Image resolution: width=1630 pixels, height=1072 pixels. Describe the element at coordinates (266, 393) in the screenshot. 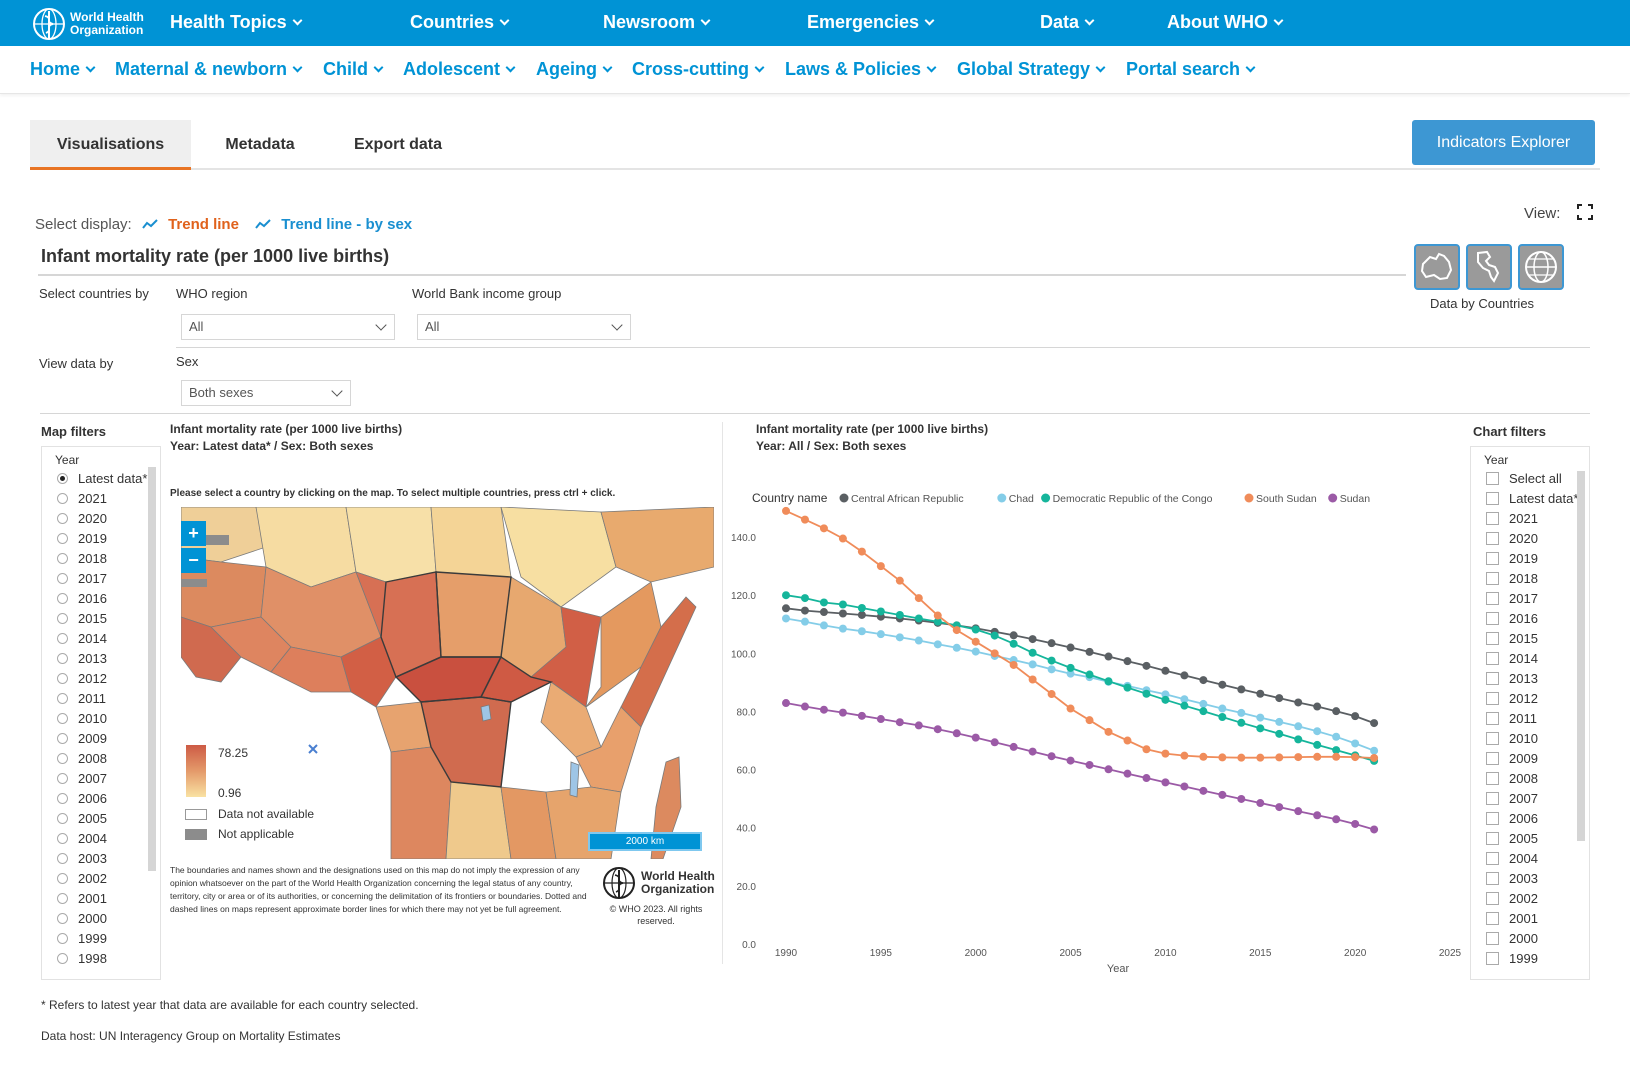

I see `sex-select: Both sexes` at that location.